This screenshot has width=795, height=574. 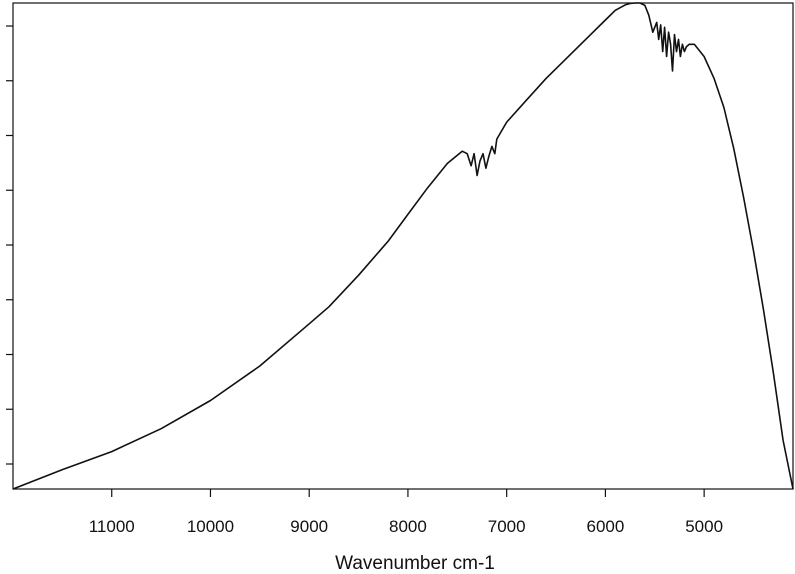 I want to click on x-tick-label: 9000, so click(x=309, y=526).